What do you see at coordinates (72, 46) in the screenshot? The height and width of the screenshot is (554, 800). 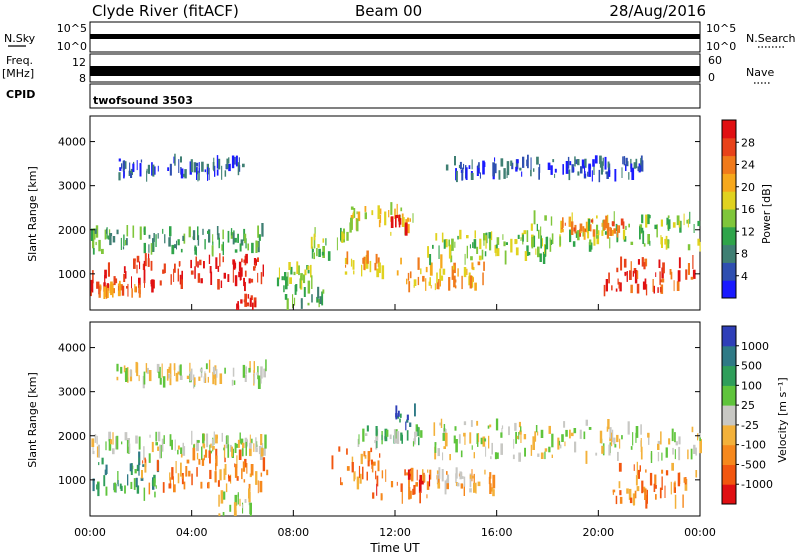 I see `nsky-tick-bottom: 10^0` at bounding box center [72, 46].